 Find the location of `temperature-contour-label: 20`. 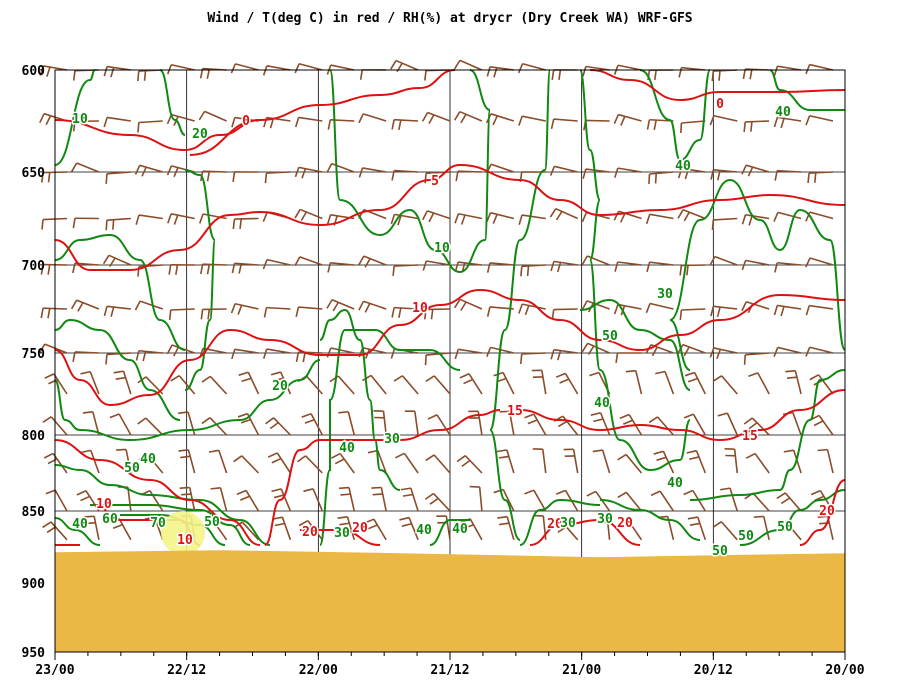

temperature-contour-label: 20 is located at coordinates (625, 523).